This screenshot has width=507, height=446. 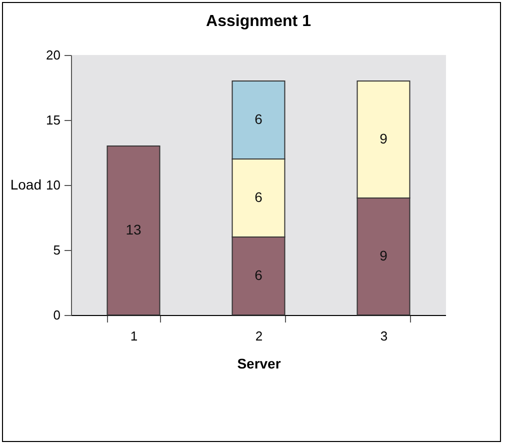 What do you see at coordinates (259, 336) in the screenshot?
I see `x-tick-label: 2` at bounding box center [259, 336].